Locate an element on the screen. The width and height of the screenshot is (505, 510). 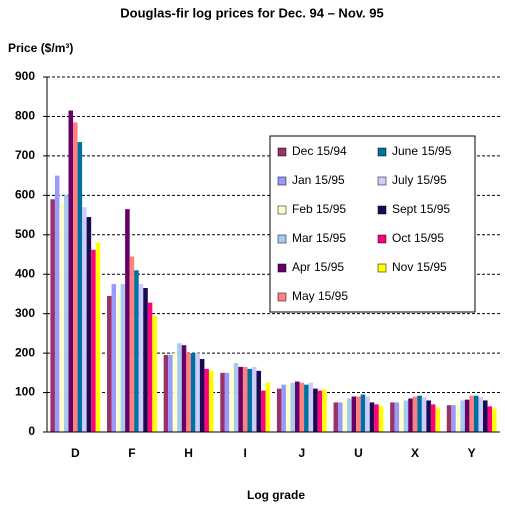
legend-label: Feb 15/95 is located at coordinates (319, 209).